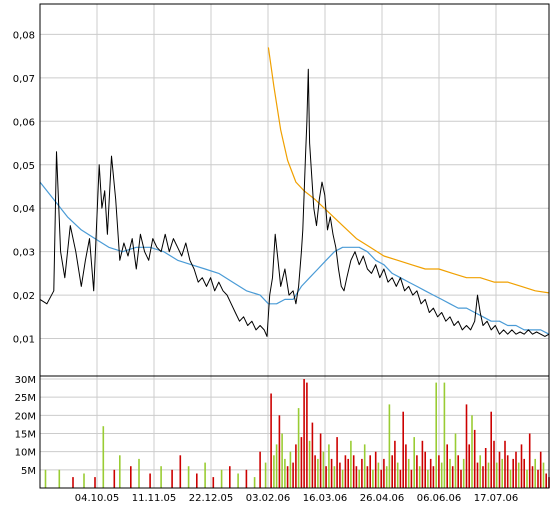 Image resolution: width=550 pixels, height=512 pixels. I want to click on main-y-tick-label: 0,08, so click(24, 35).